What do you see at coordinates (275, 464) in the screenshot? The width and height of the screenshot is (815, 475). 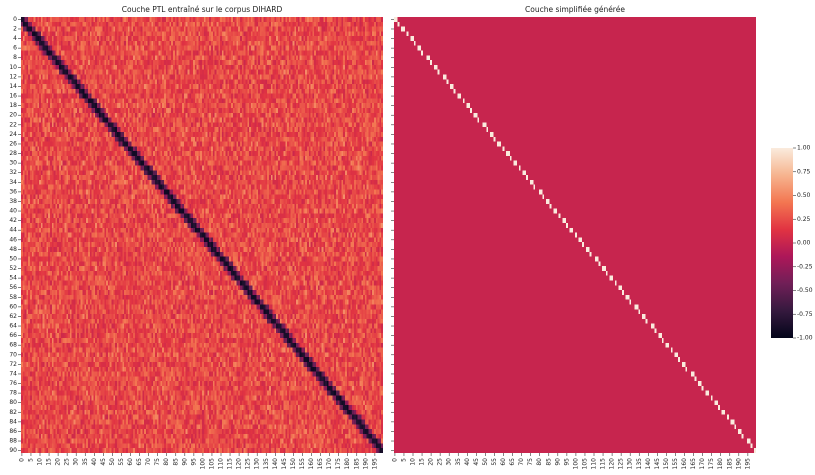 I see `x-tick-label: 140` at bounding box center [275, 464].